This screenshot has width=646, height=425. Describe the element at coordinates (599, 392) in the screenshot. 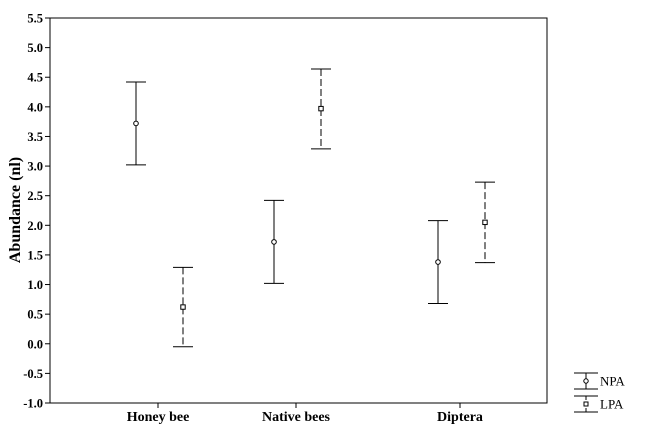

I see `legend: NPA LPA` at that location.